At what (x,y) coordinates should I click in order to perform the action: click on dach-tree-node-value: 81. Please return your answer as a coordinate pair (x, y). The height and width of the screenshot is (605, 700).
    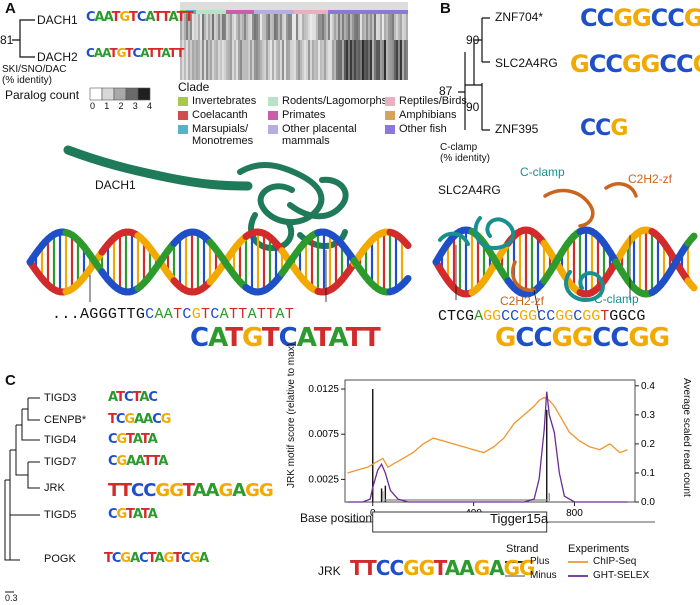
    Looking at the image, I should click on (7, 40).